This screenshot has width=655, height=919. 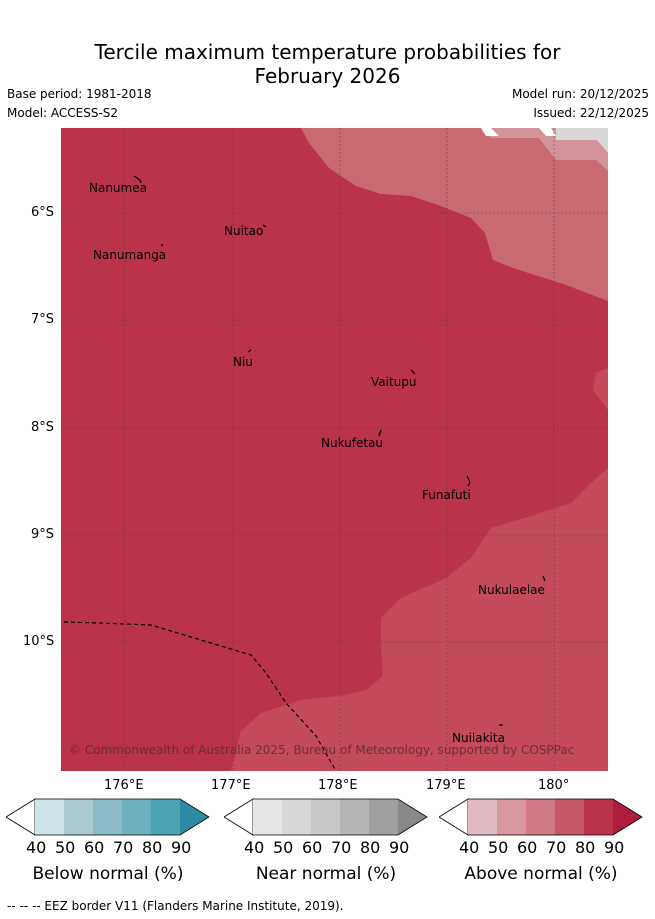 What do you see at coordinates (511, 590) in the screenshot?
I see `label-nukulaelae: Nukulaelae` at bounding box center [511, 590].